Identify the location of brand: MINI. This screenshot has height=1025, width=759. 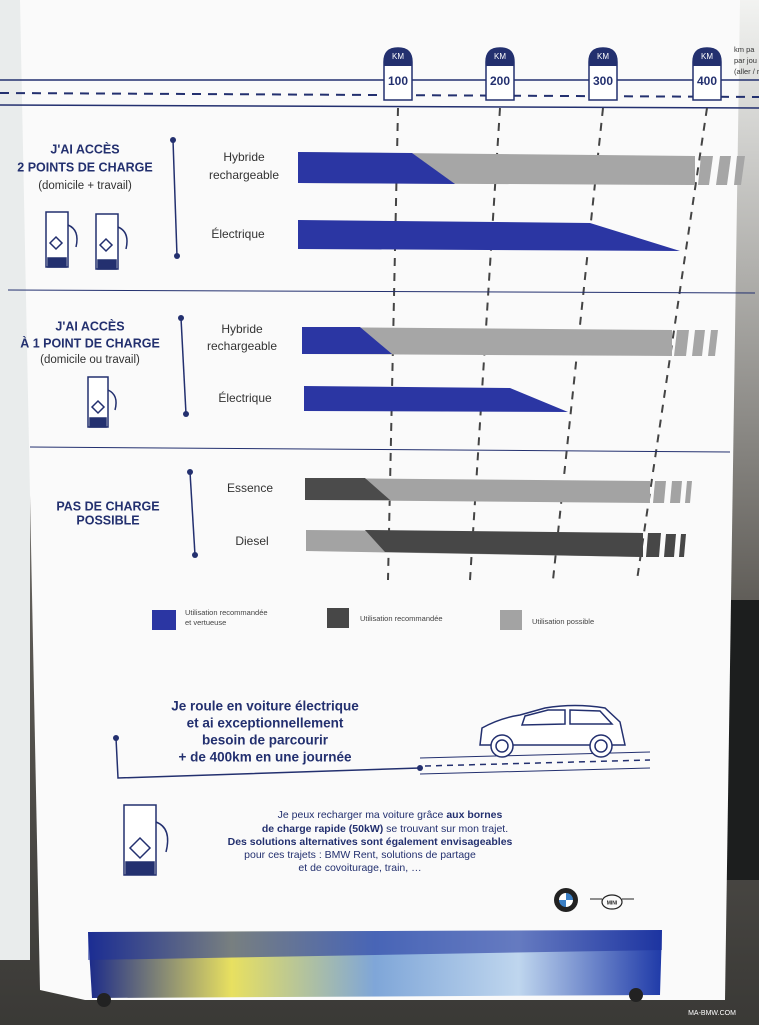
(612, 903).